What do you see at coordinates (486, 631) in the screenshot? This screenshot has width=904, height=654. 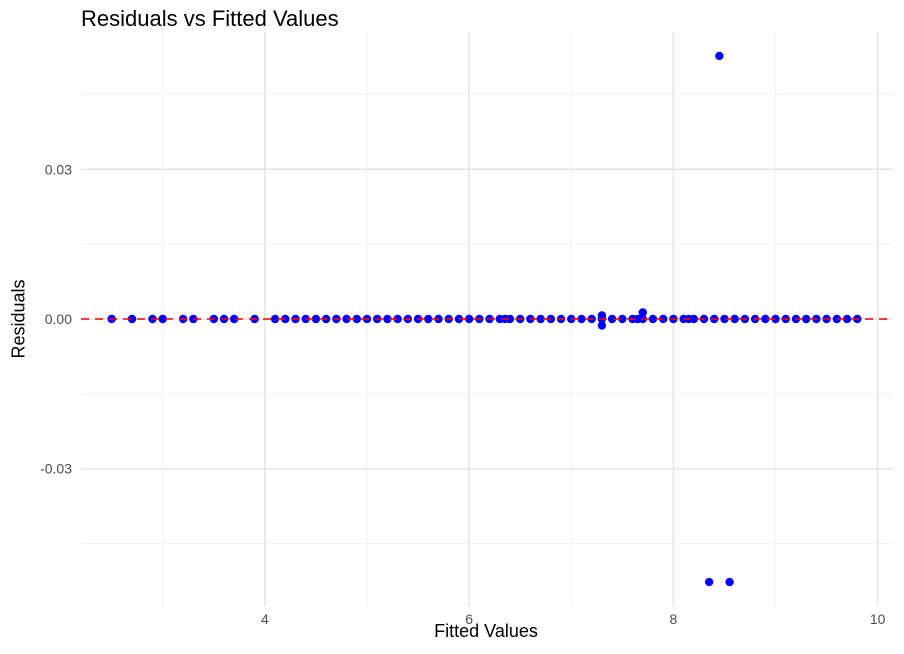 I see `x-axis-label: Fitted Values` at bounding box center [486, 631].